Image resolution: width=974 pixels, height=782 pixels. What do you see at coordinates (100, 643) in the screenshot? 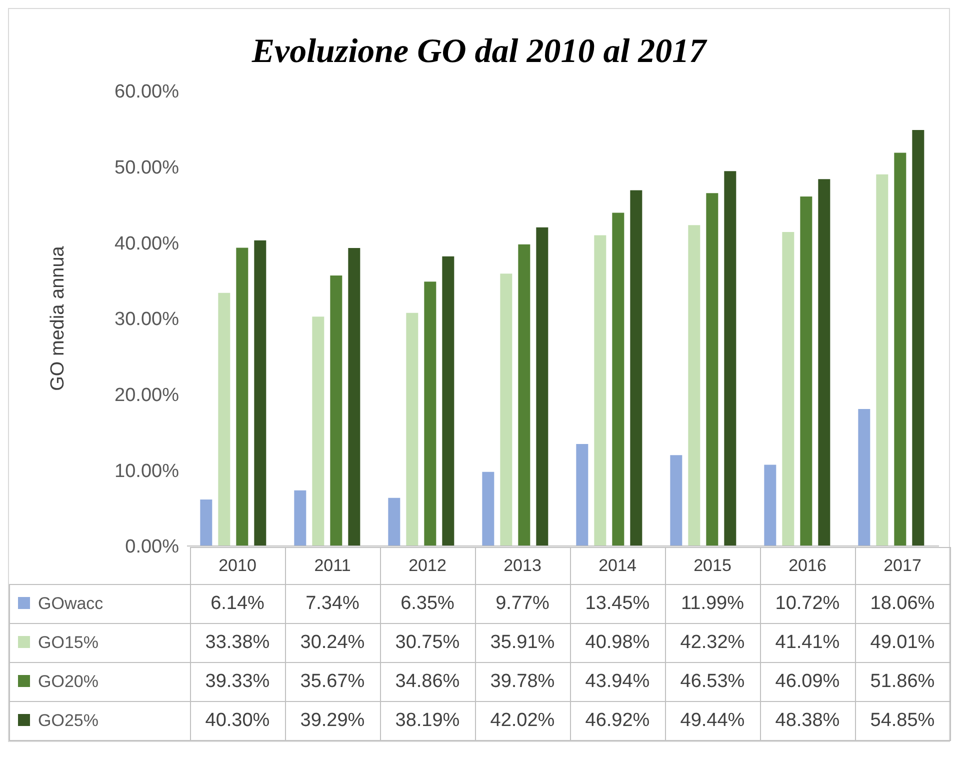
I see `legend-label: GO15%` at bounding box center [100, 643].